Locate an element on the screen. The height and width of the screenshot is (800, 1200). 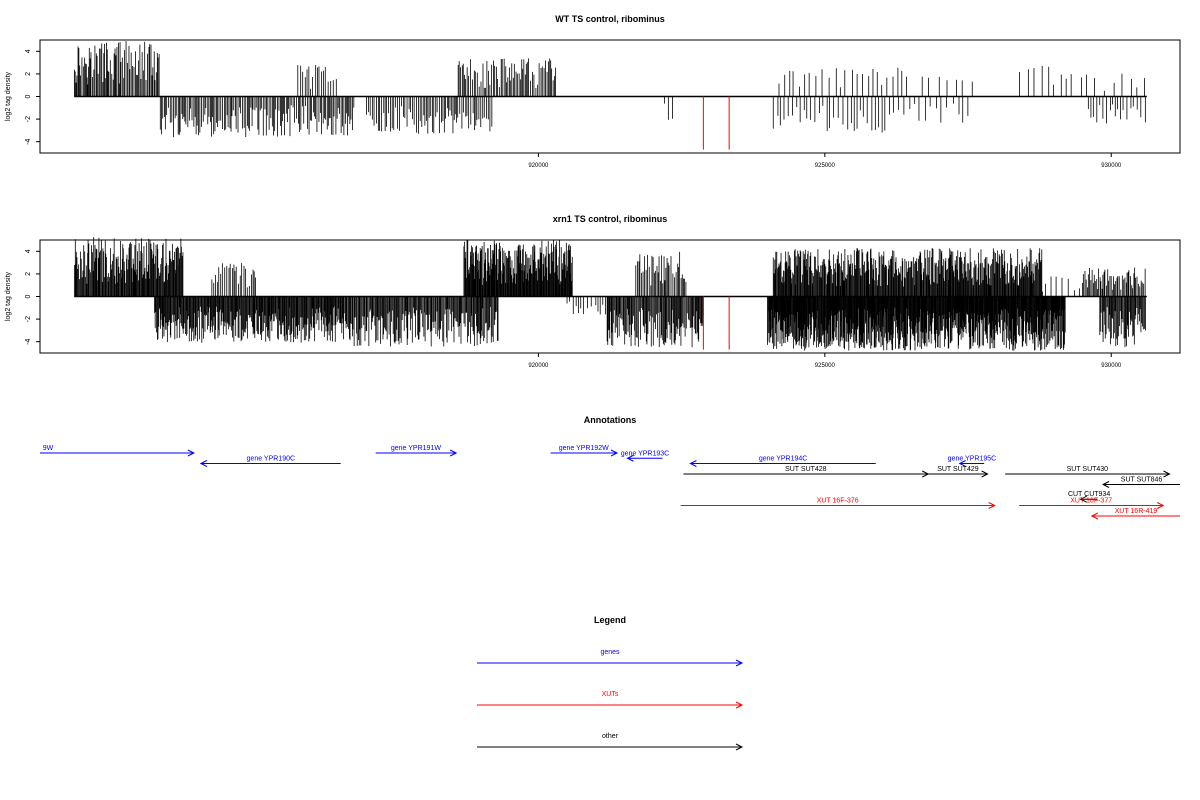
annotation-feature: gene YPR193C is located at coordinates (645, 456).